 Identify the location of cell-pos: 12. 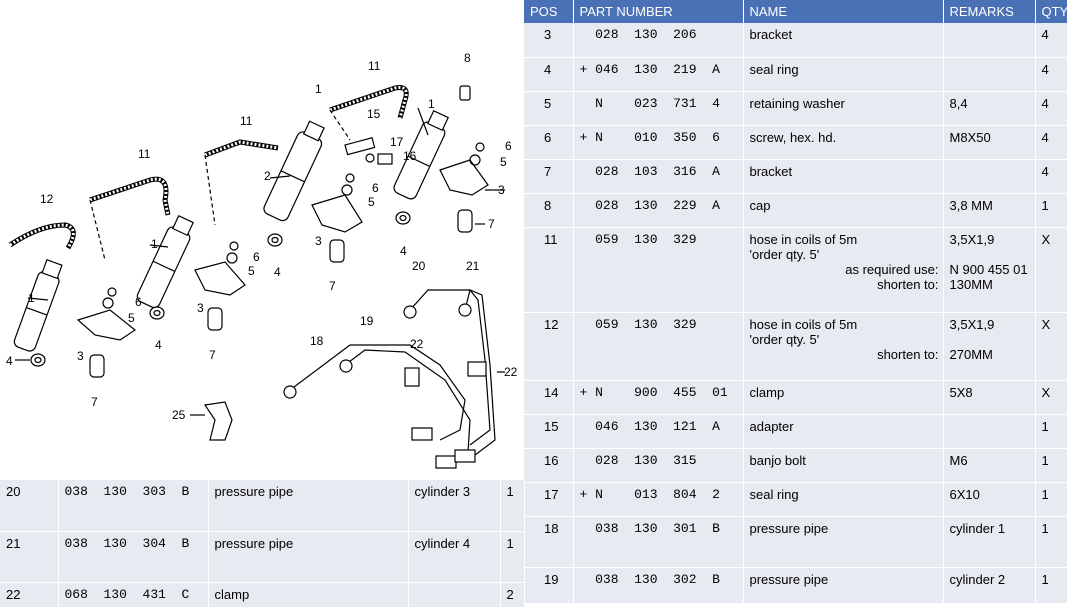
(549, 346).